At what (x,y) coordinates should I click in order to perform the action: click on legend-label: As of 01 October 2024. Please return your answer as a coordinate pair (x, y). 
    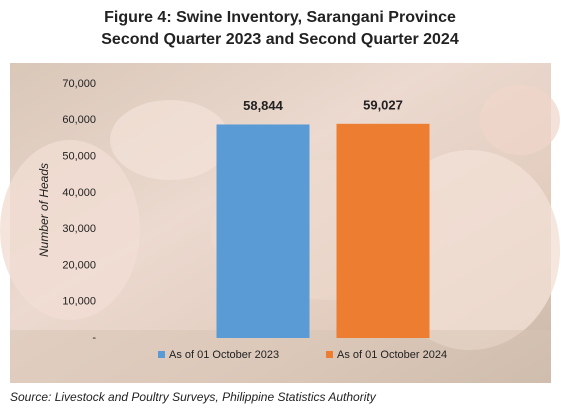
    Looking at the image, I should click on (392, 355).